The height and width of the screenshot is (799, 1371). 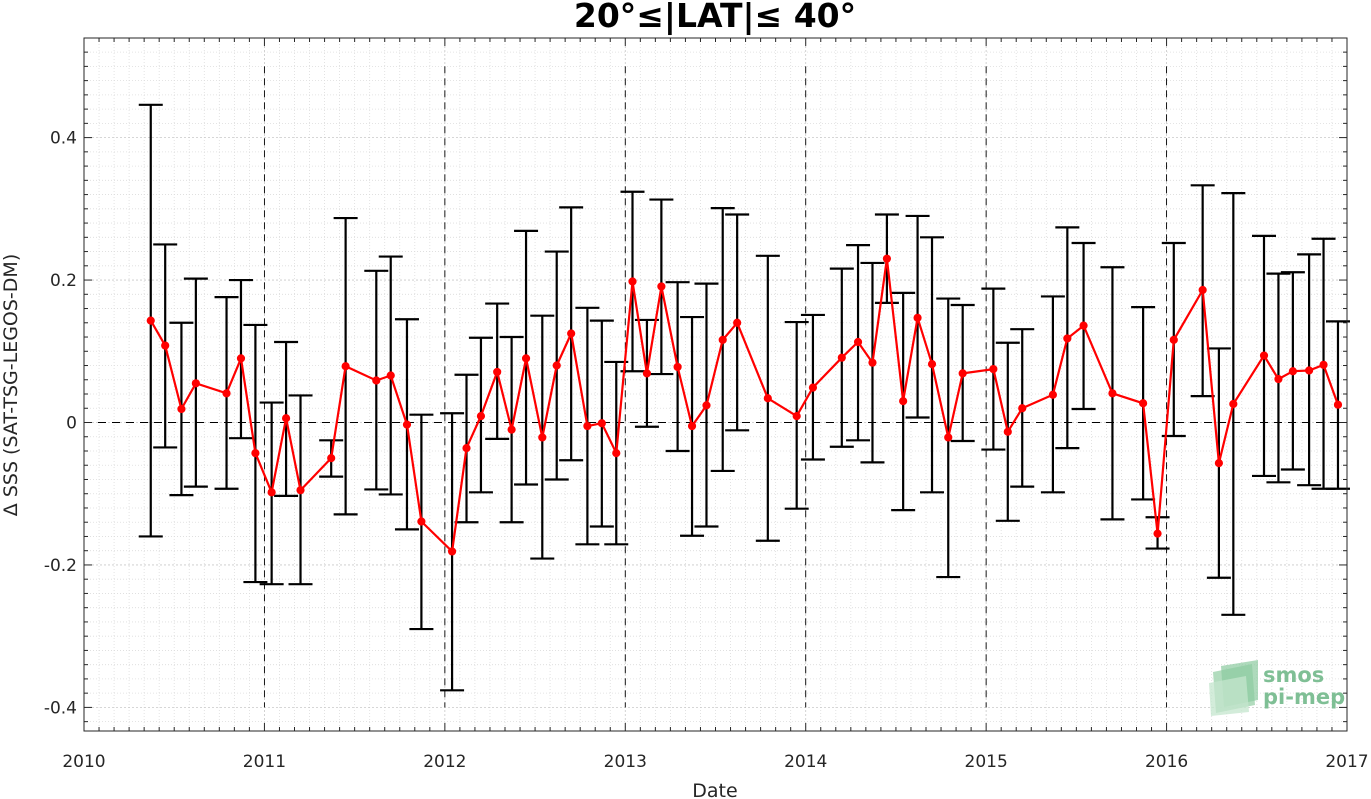 I want to click on x-tick-label: 2013, so click(x=625, y=762).